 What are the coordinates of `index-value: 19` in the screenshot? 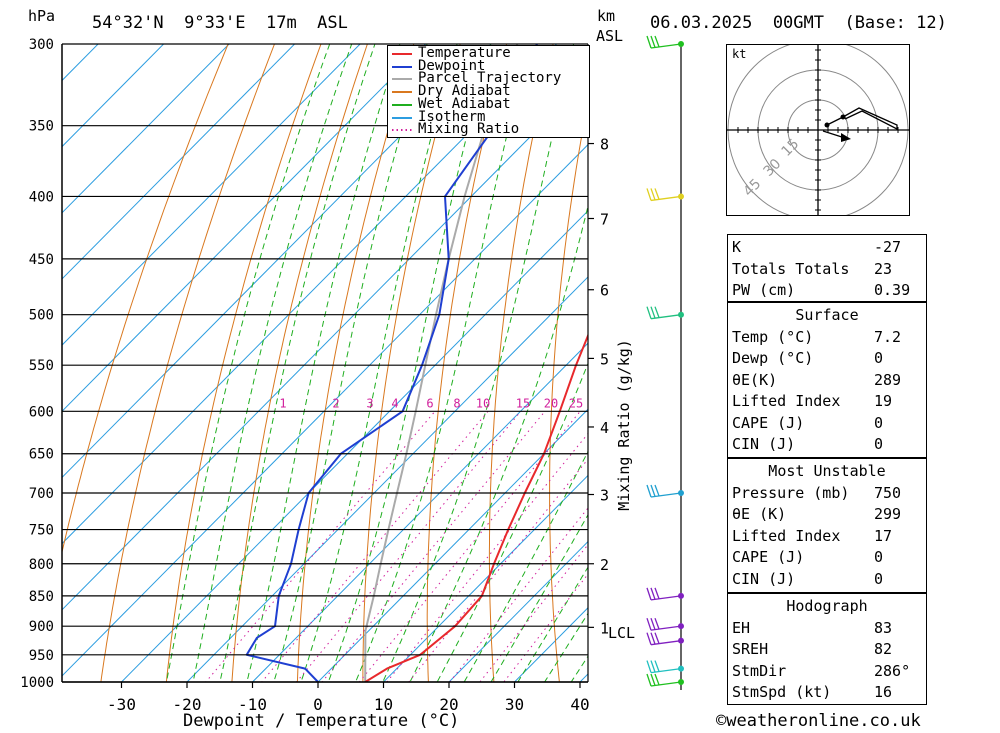 It's located at (883, 401).